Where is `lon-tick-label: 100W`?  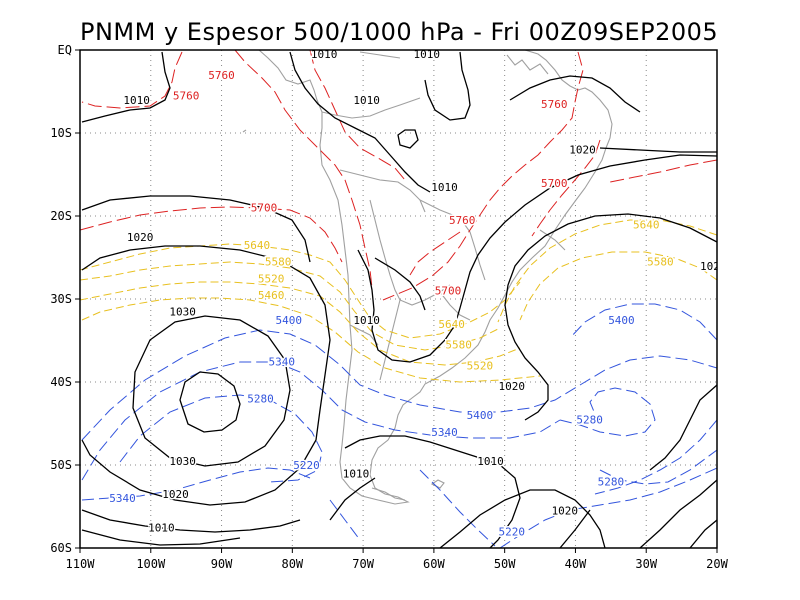 lon-tick-label: 100W is located at coordinates (151, 564).